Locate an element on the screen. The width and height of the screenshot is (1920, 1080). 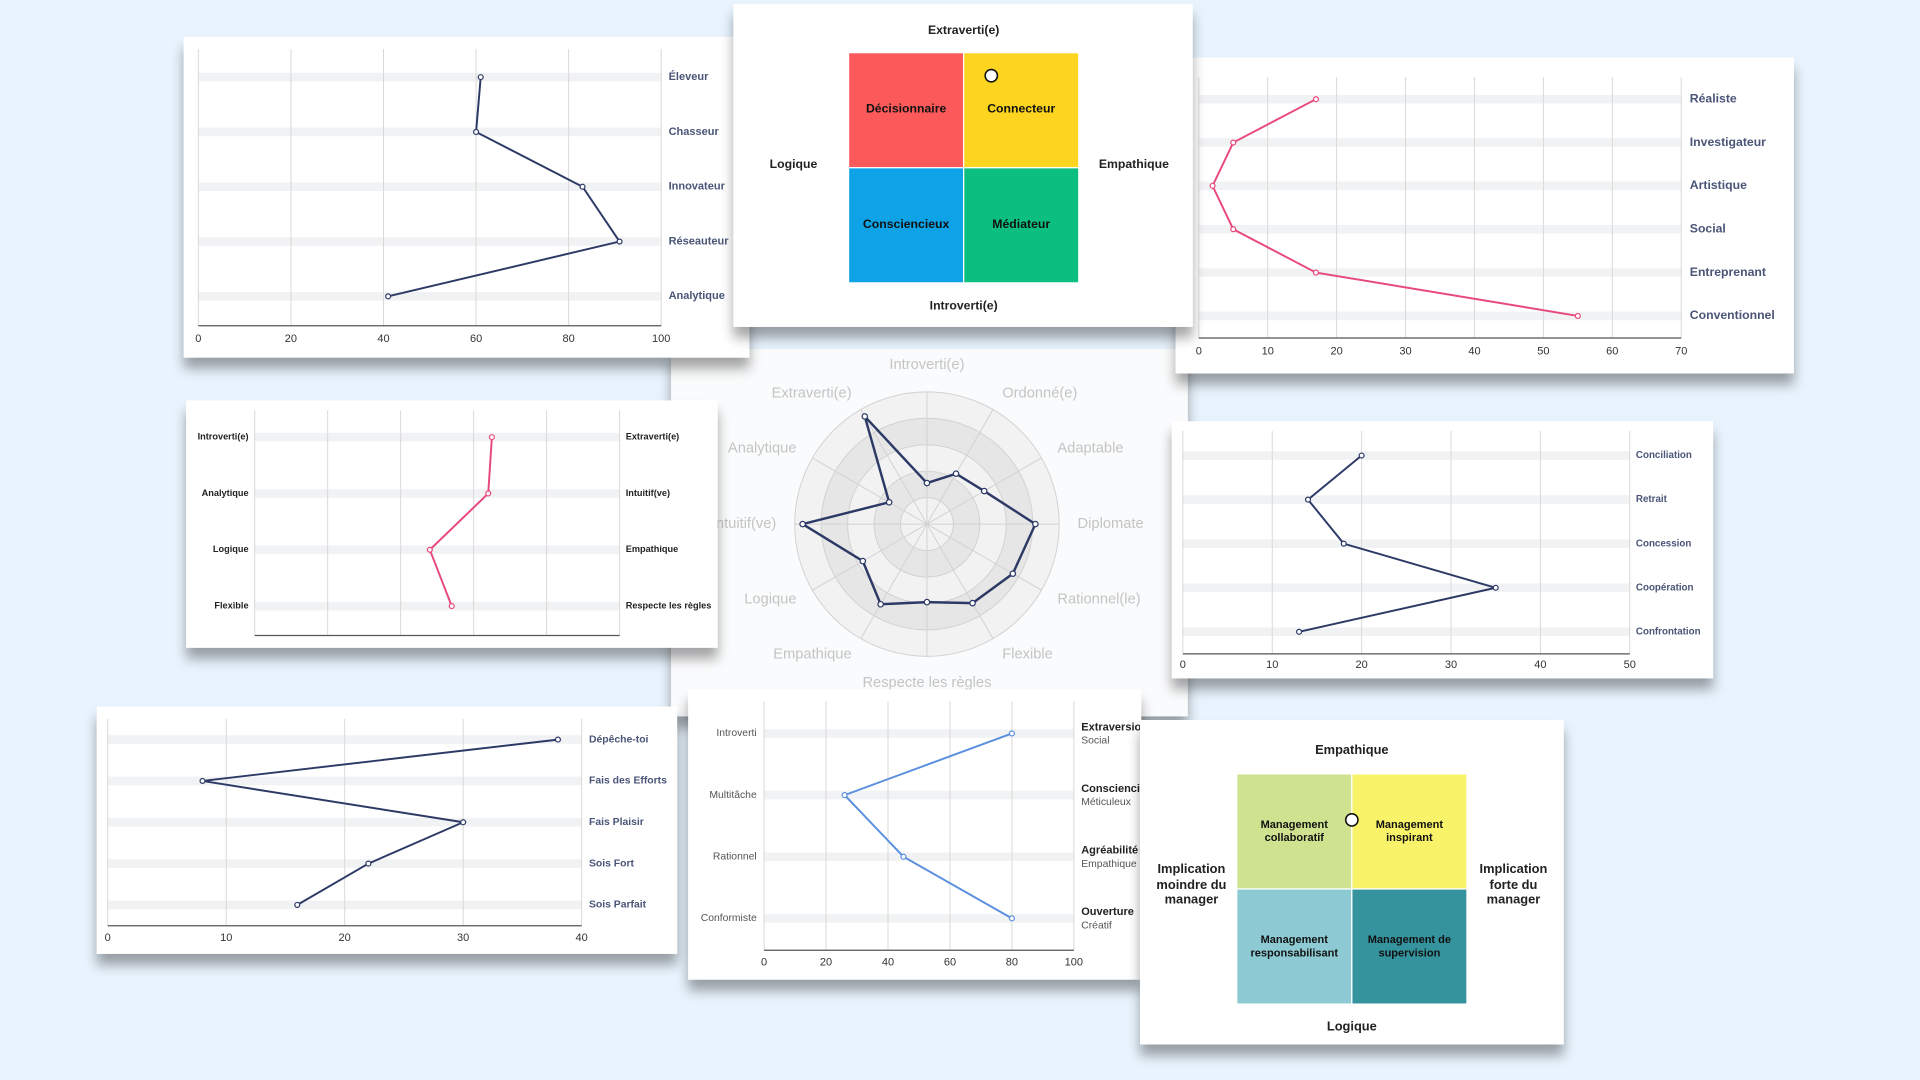
x-tick-label: 70 is located at coordinates (1681, 351).